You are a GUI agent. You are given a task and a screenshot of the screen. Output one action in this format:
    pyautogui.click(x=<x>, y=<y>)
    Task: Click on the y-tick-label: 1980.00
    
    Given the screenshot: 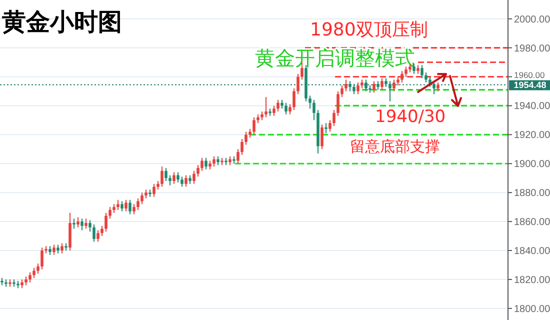 What is the action you would take?
    pyautogui.click(x=532, y=48)
    